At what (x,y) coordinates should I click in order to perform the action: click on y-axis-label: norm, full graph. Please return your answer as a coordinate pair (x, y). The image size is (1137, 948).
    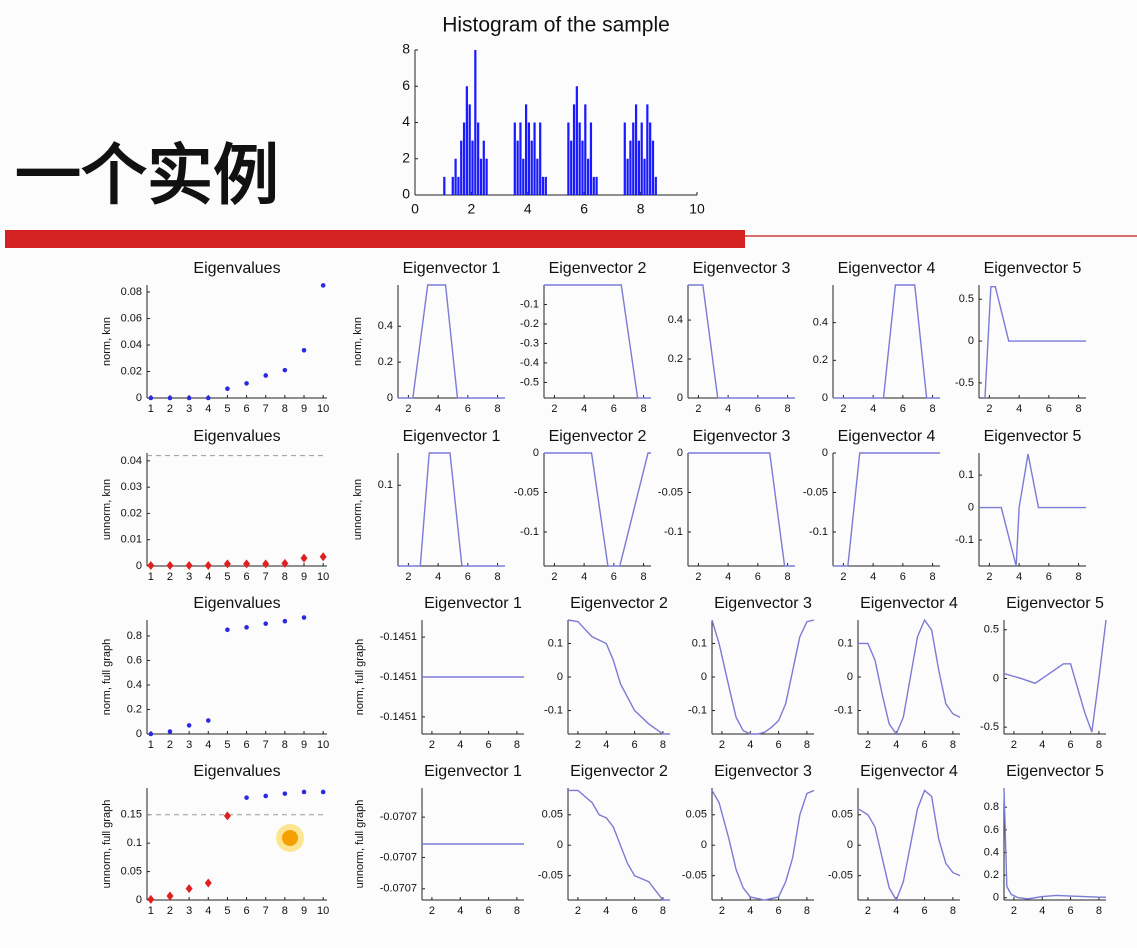
    Looking at the image, I should click on (107, 677).